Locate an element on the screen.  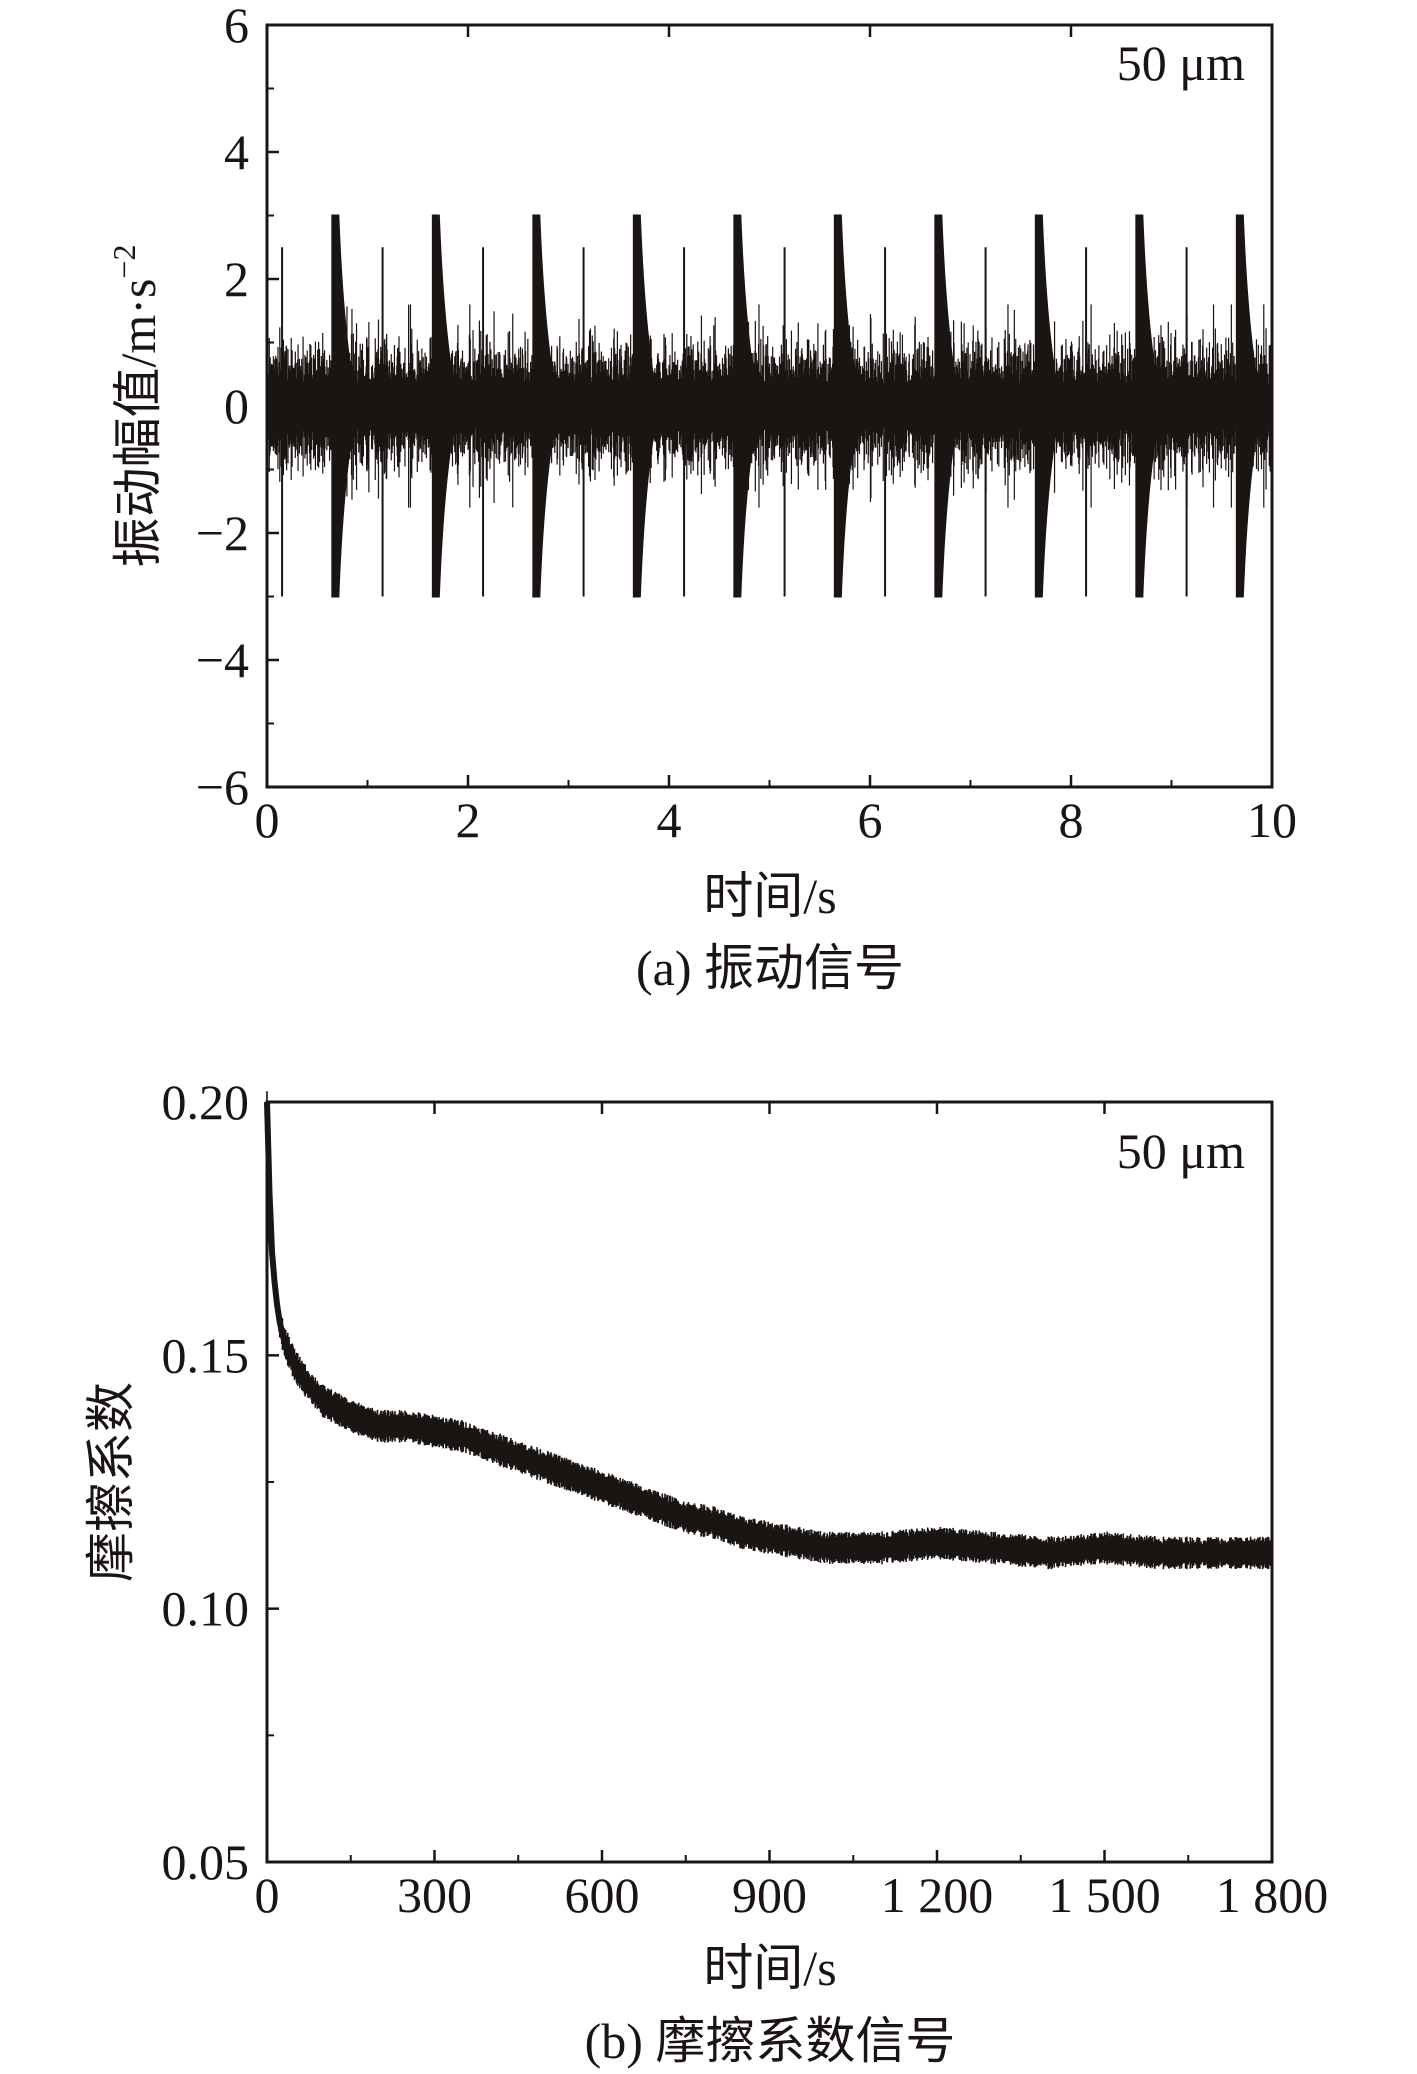
x-tick-label: 1 200 is located at coordinates (937, 1895).